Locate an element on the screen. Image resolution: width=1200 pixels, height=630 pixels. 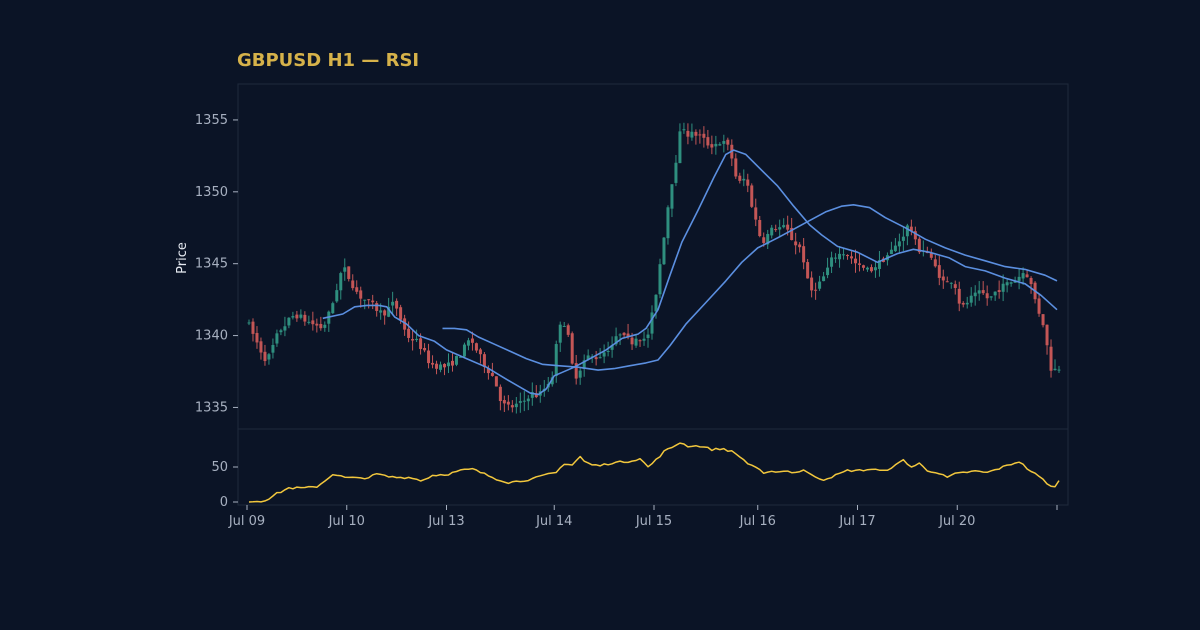
x-tick-label: Jul 20 is located at coordinates (956, 521).